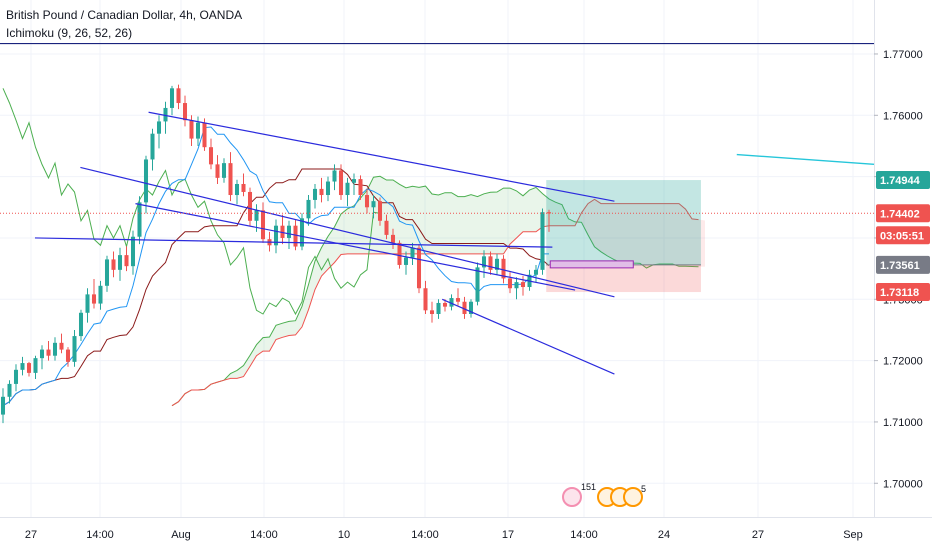 The image size is (932, 550). I want to click on price-tags: 1.74944 1.74402 03:05:51 1.73561 1.73118, so click(903, 236).